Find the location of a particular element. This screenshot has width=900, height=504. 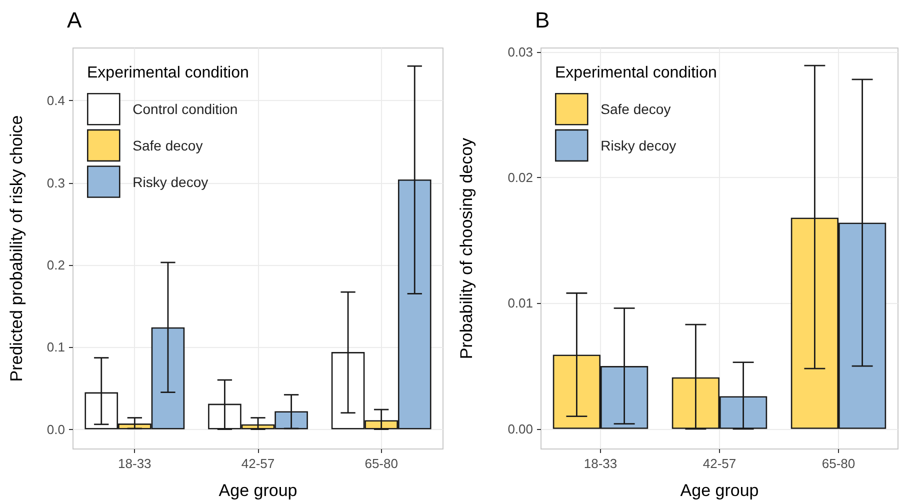

chart-title: A is located at coordinates (74, 20).